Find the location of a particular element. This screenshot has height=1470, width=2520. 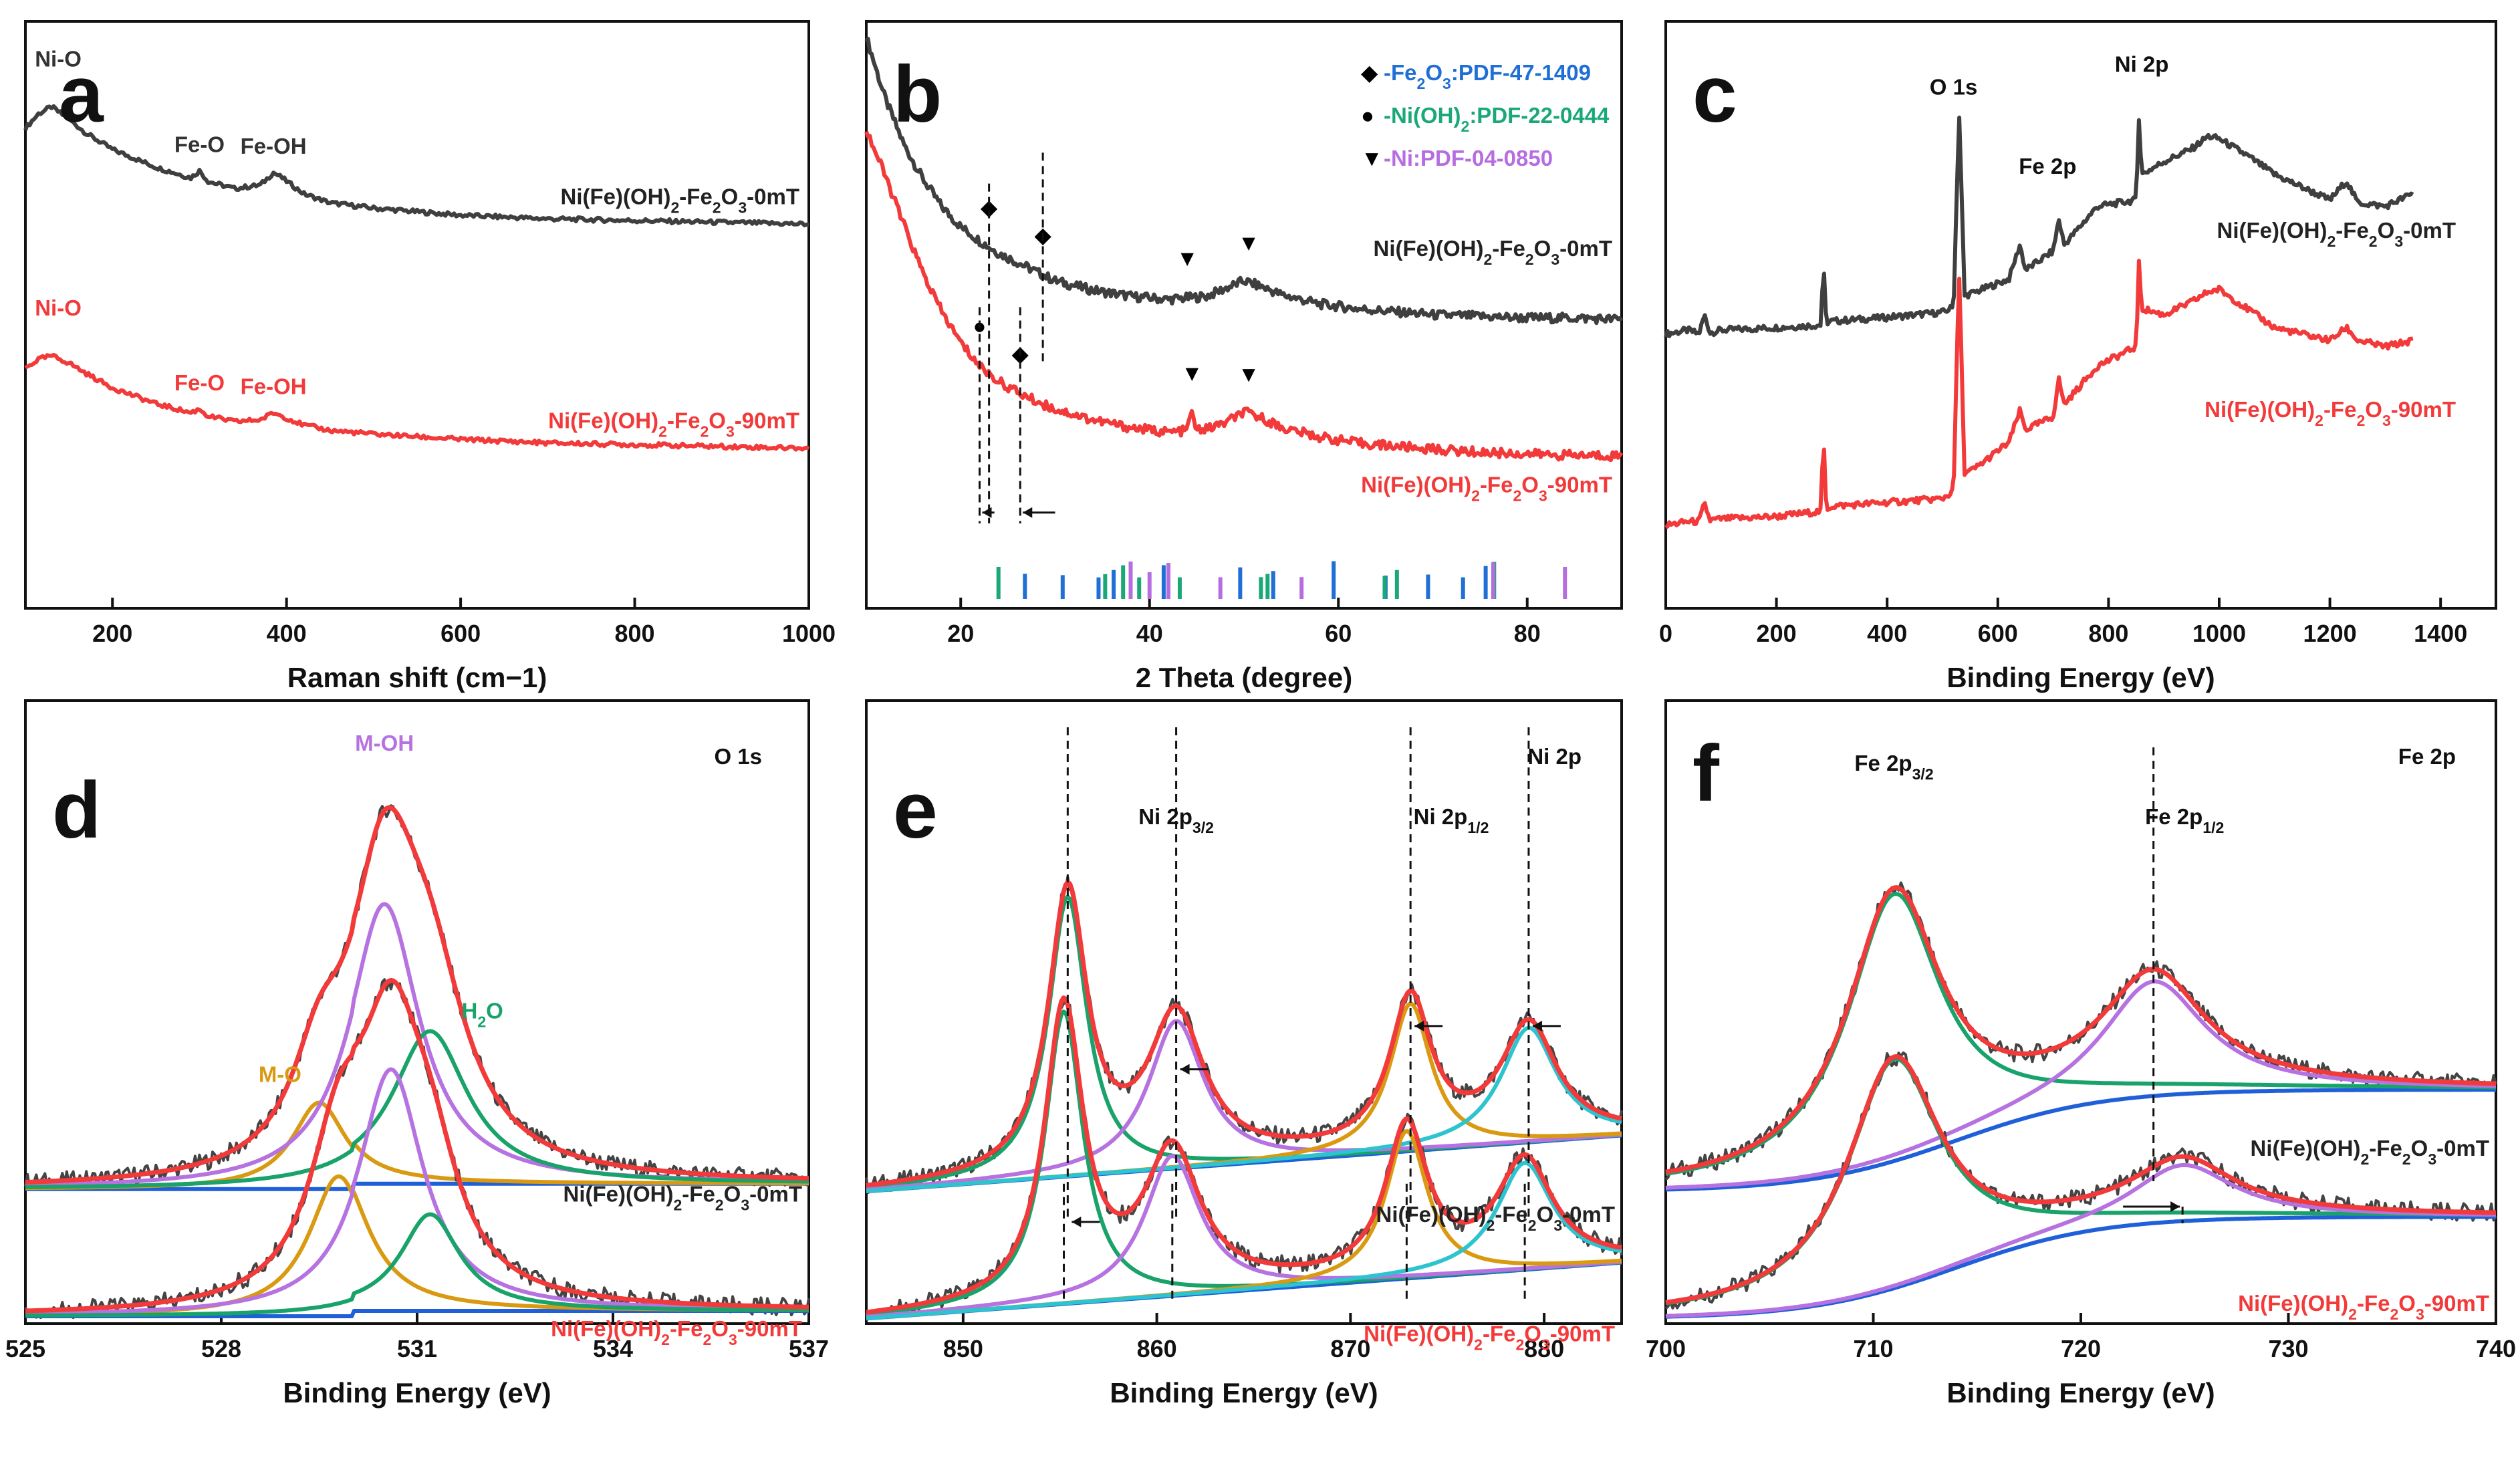

panel-d-label-0mT: Ni(Fe)(OH)2-Fe2O3-0mT is located at coordinates (682, 1197).